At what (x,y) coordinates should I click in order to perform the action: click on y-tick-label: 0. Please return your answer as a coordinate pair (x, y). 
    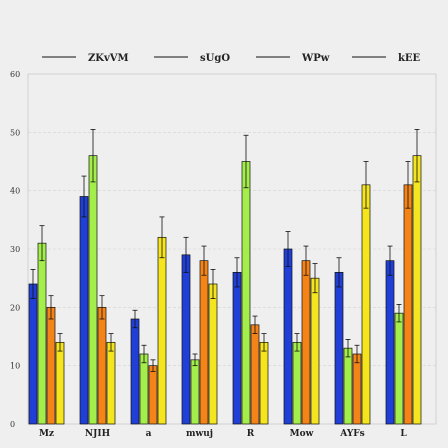
    Looking at the image, I should click on (12, 424).